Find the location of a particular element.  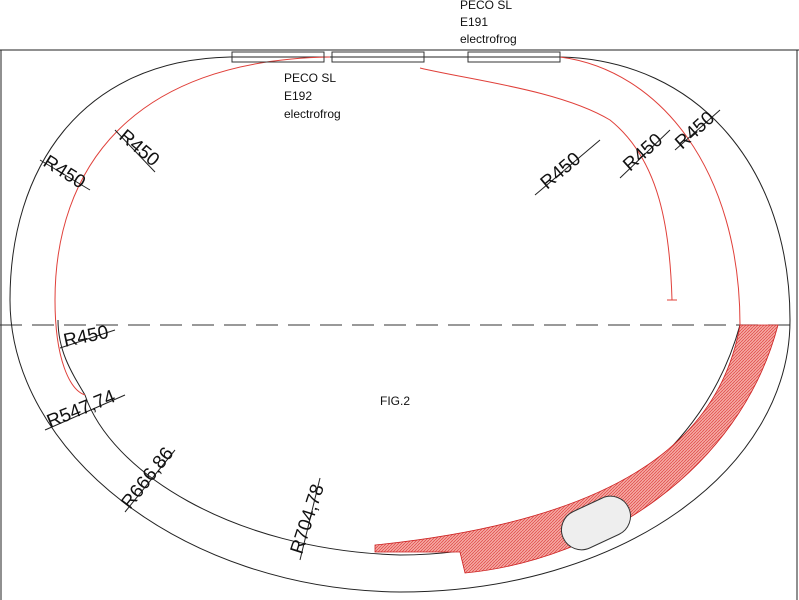

radius-label: R704,78 is located at coordinates (308, 519).